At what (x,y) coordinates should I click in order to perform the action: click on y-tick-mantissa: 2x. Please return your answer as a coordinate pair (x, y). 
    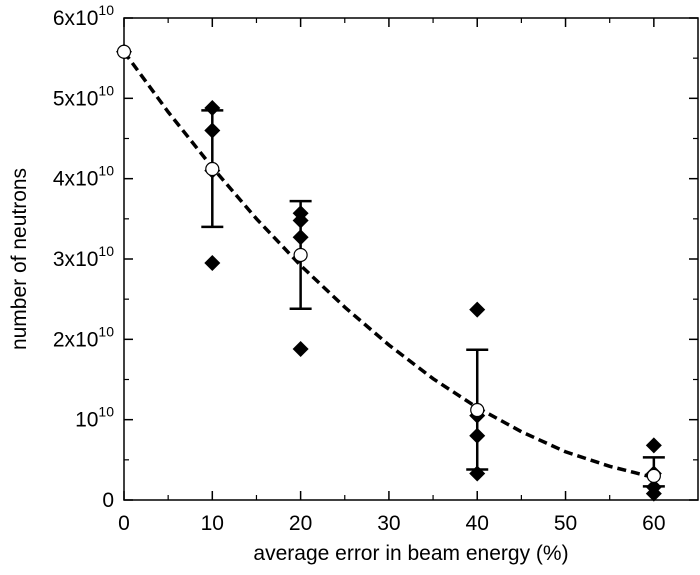
    Looking at the image, I should click on (64, 339).